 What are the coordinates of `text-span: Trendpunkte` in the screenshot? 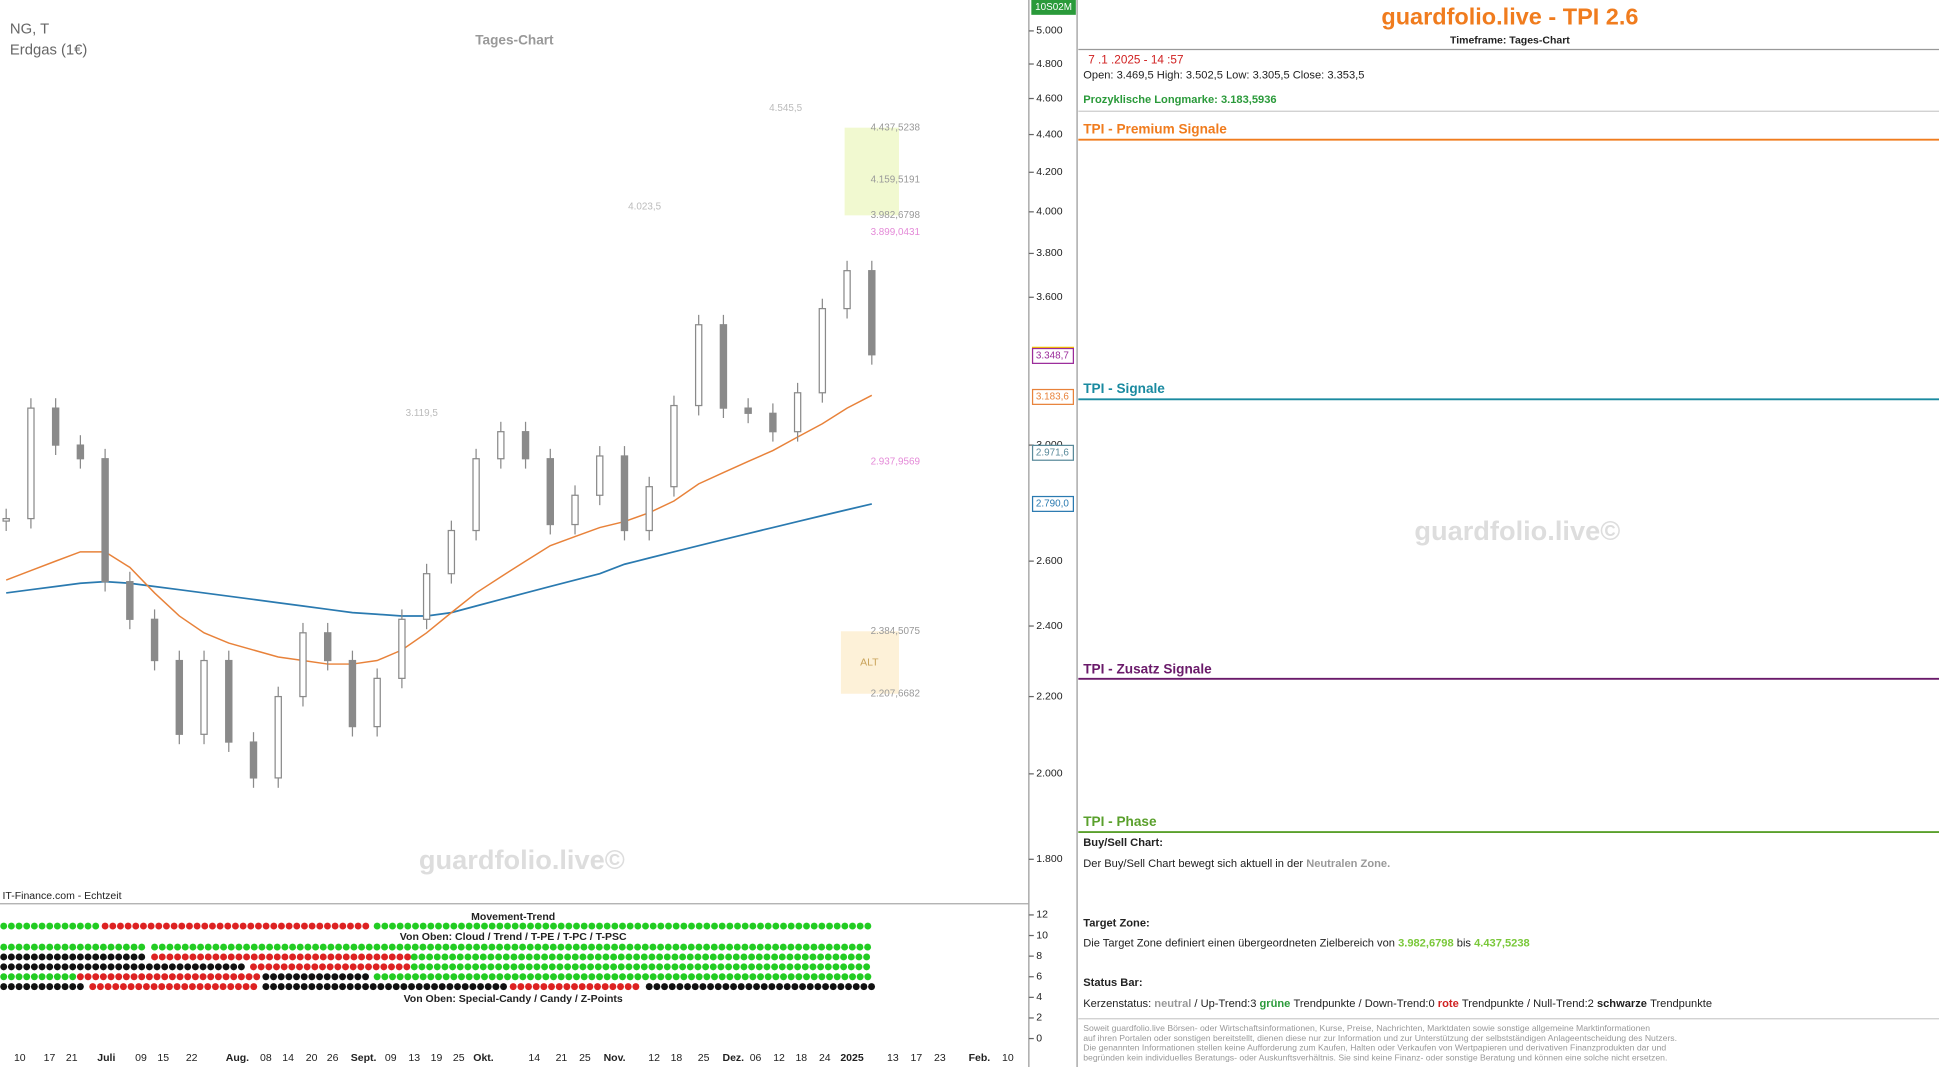 It's located at (1324, 1004).